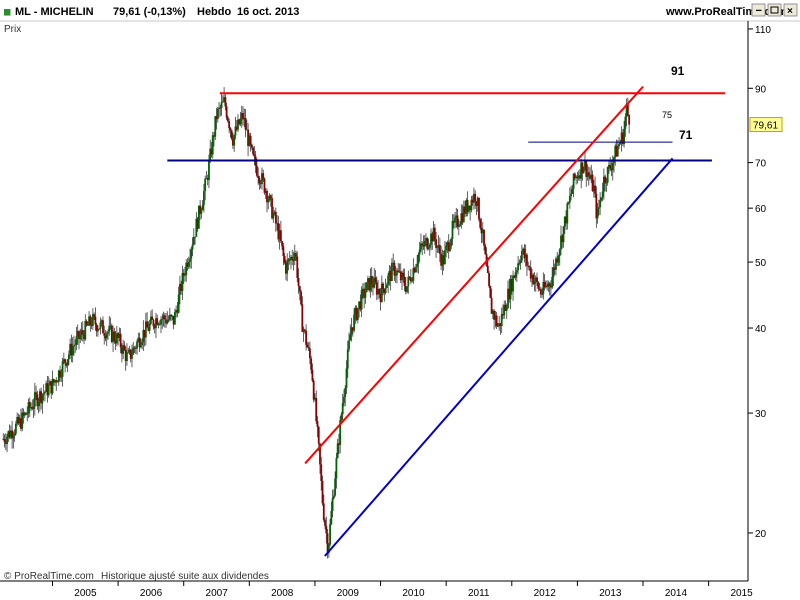 The height and width of the screenshot is (600, 800). I want to click on minimize-button, so click(758, 10).